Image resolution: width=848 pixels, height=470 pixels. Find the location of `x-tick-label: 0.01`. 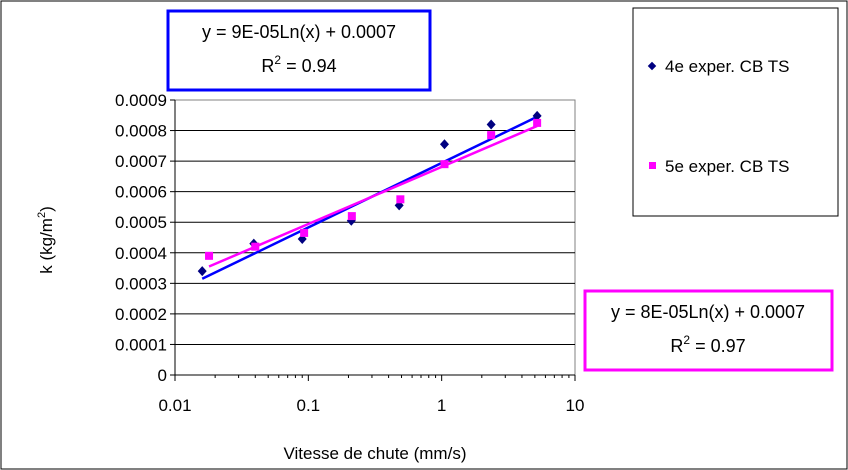

x-tick-label: 0.01 is located at coordinates (174, 405).